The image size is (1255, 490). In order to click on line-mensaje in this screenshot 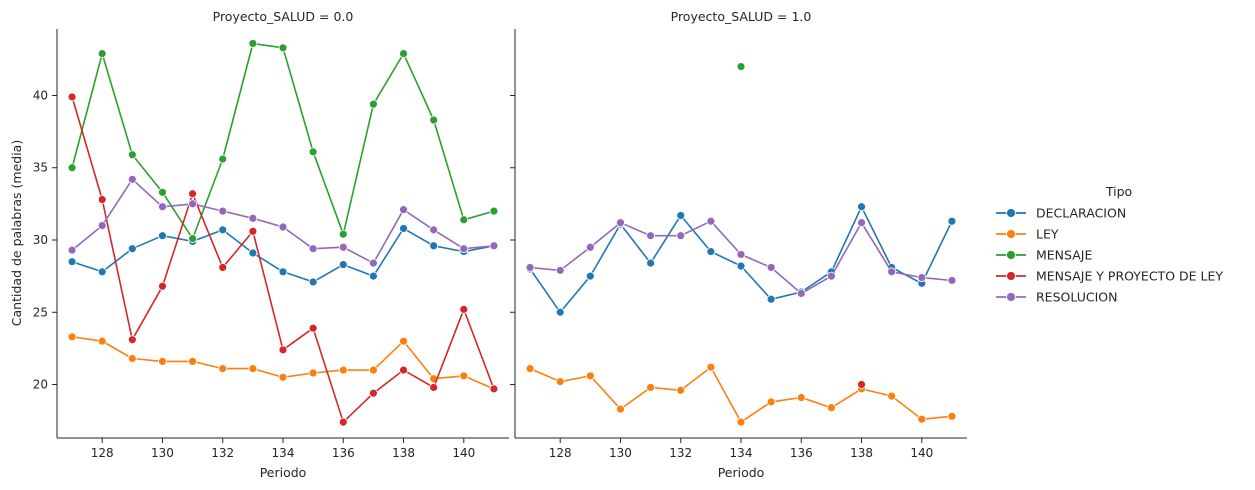, I will do `click(283, 141)`.